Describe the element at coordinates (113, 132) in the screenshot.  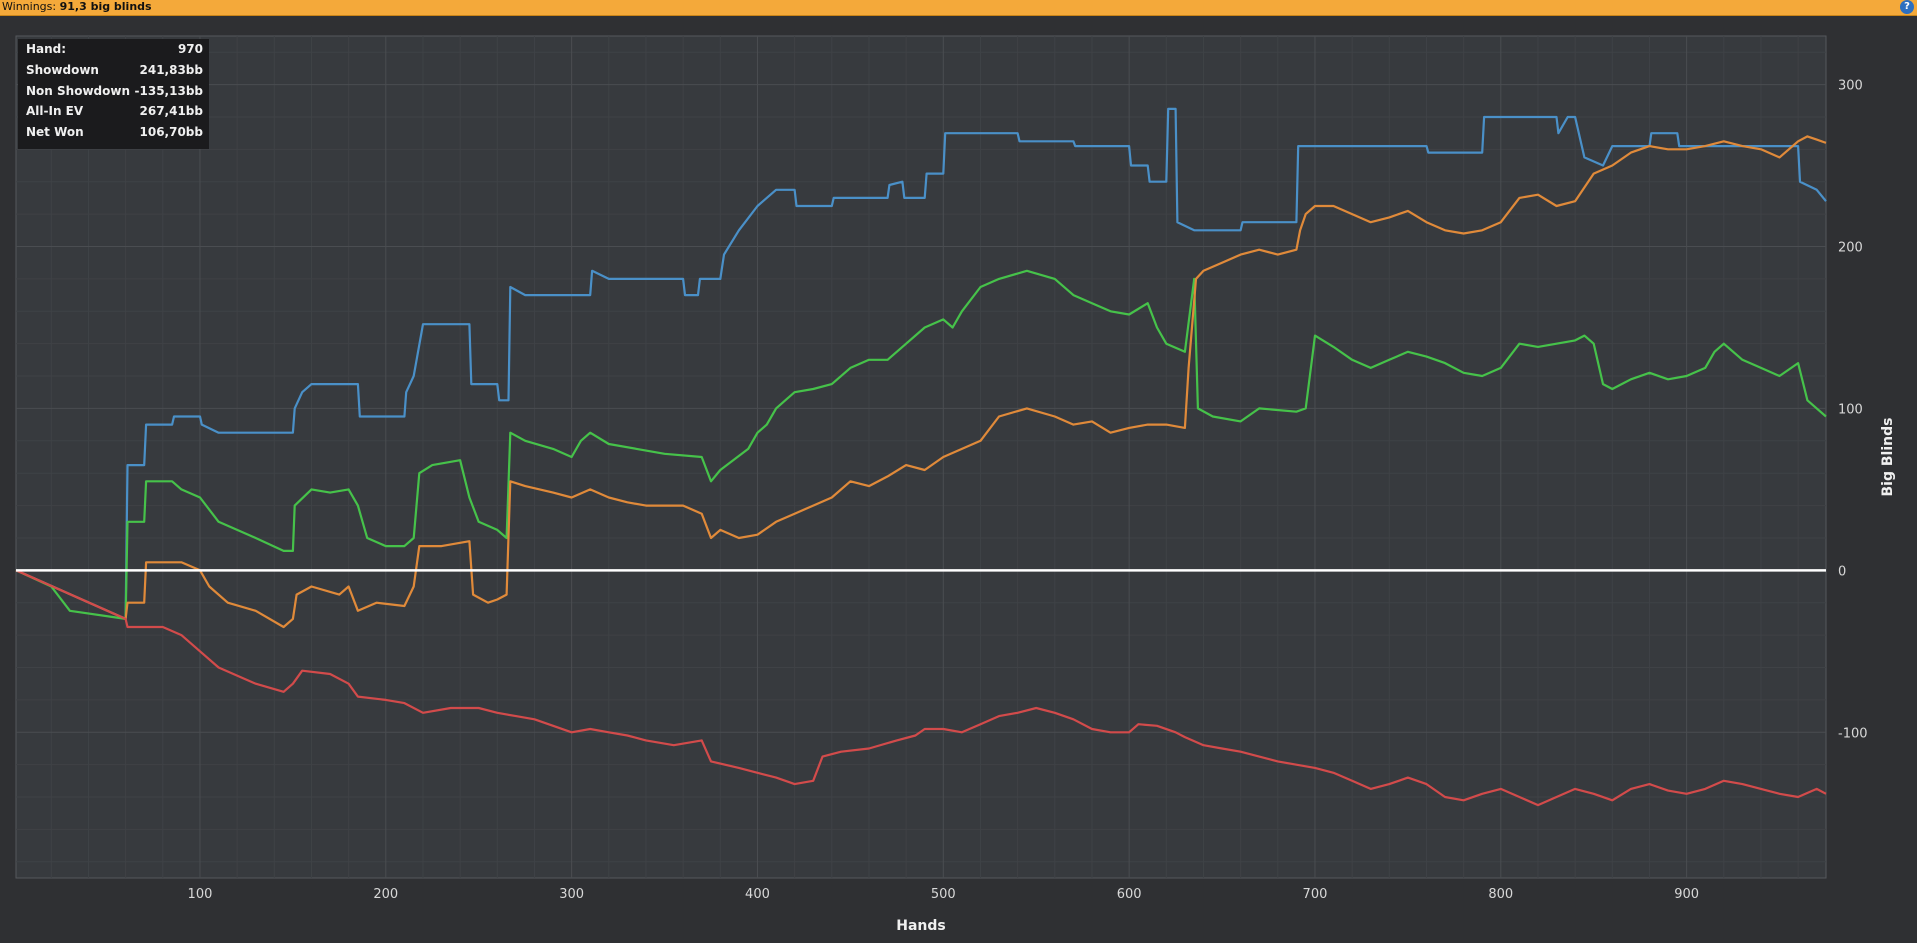
I see `stat-row-net-won: Net Won 106,70bb` at that location.